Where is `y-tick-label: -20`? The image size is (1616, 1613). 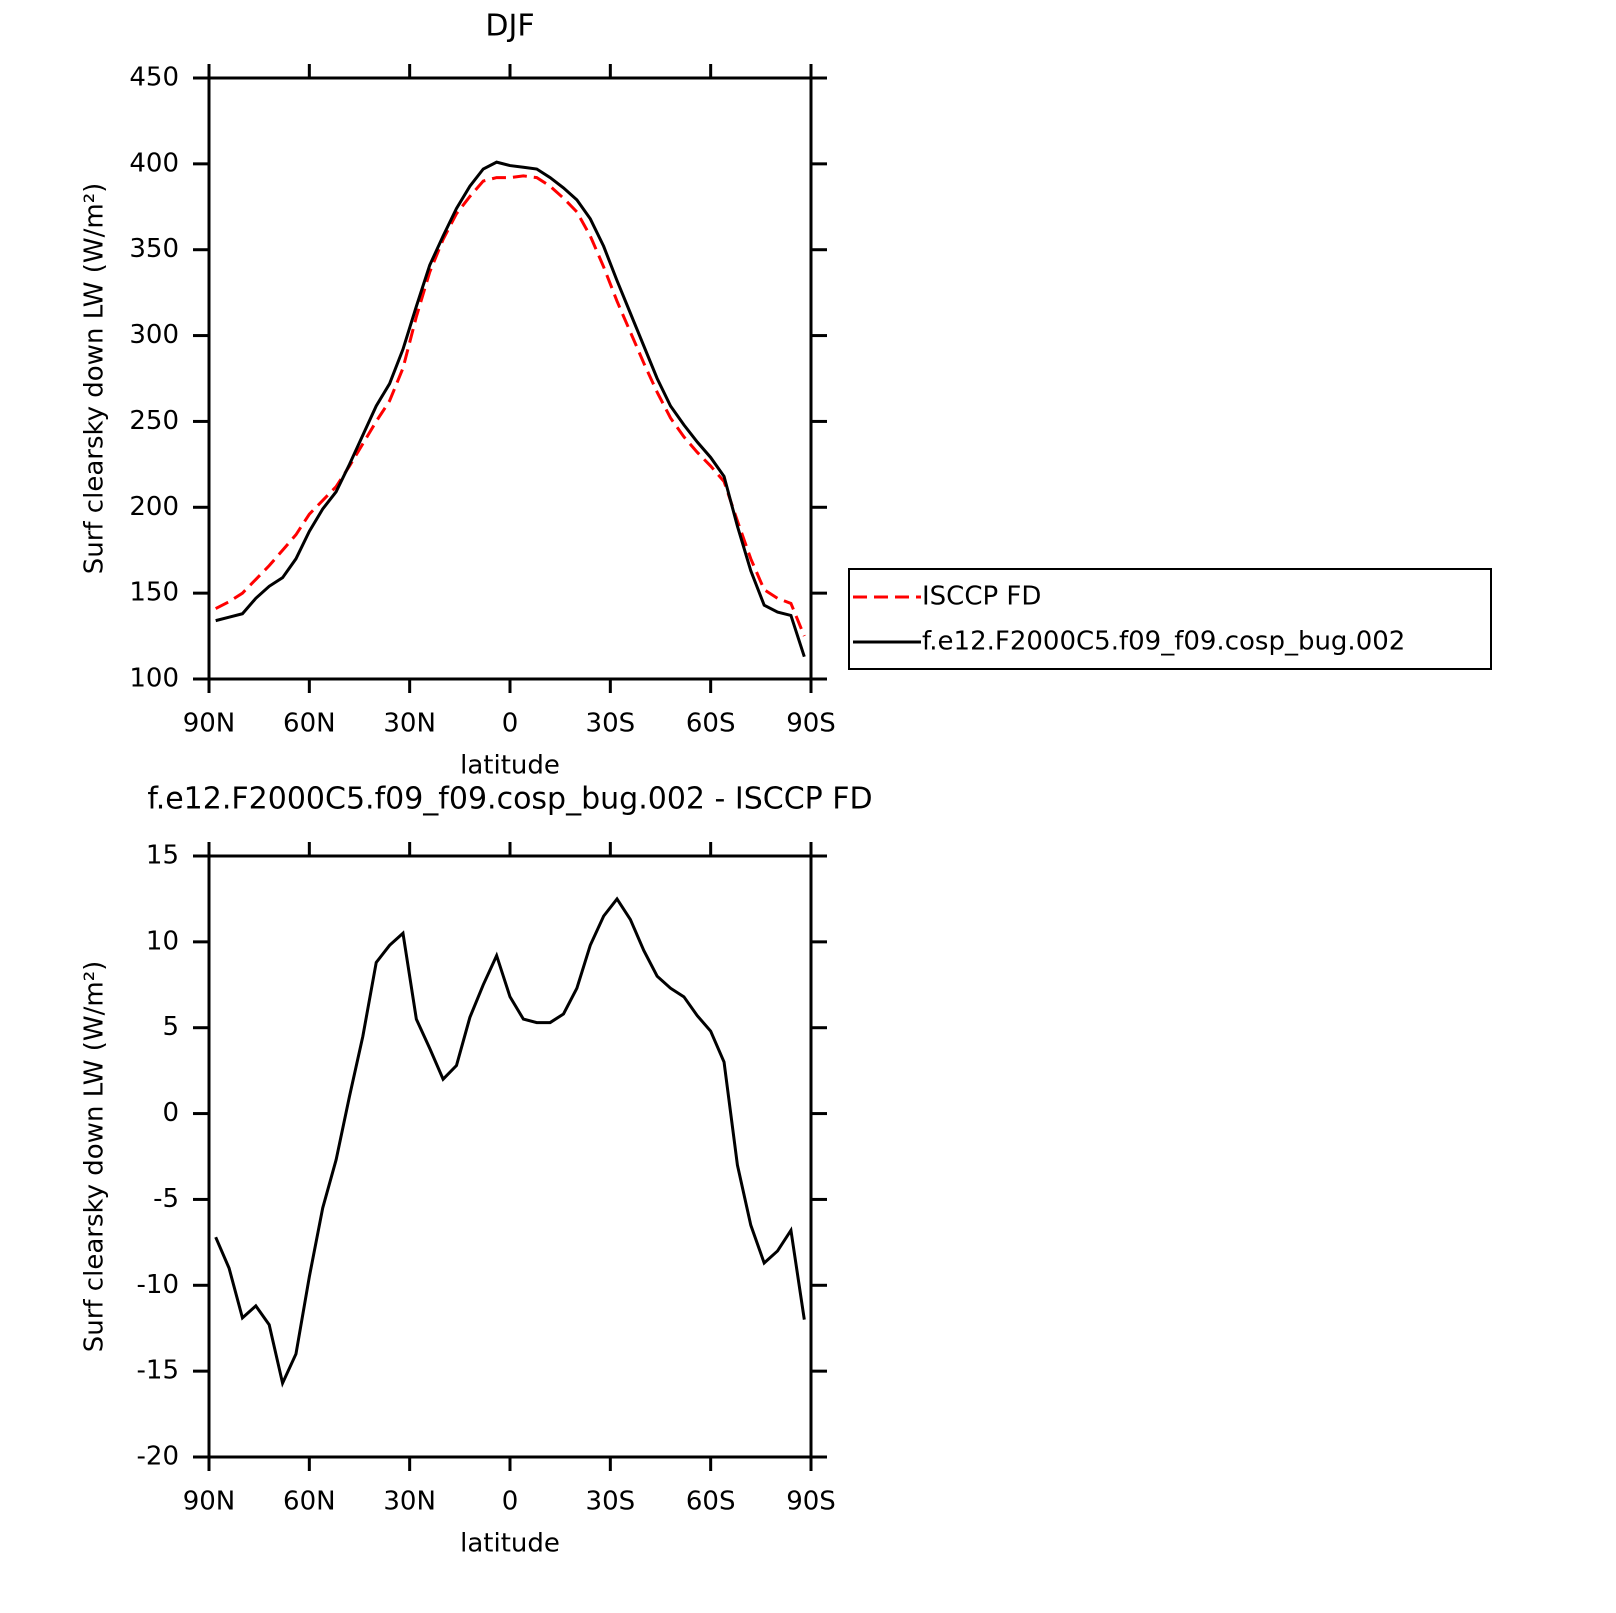 y-tick-label: -20 is located at coordinates (158, 1457).